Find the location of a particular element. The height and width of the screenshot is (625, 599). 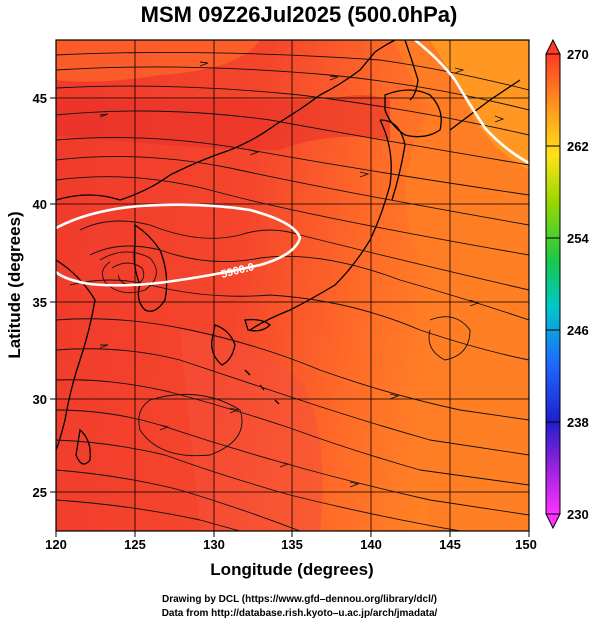

colorbar-top-arrow is located at coordinates (553, 46).